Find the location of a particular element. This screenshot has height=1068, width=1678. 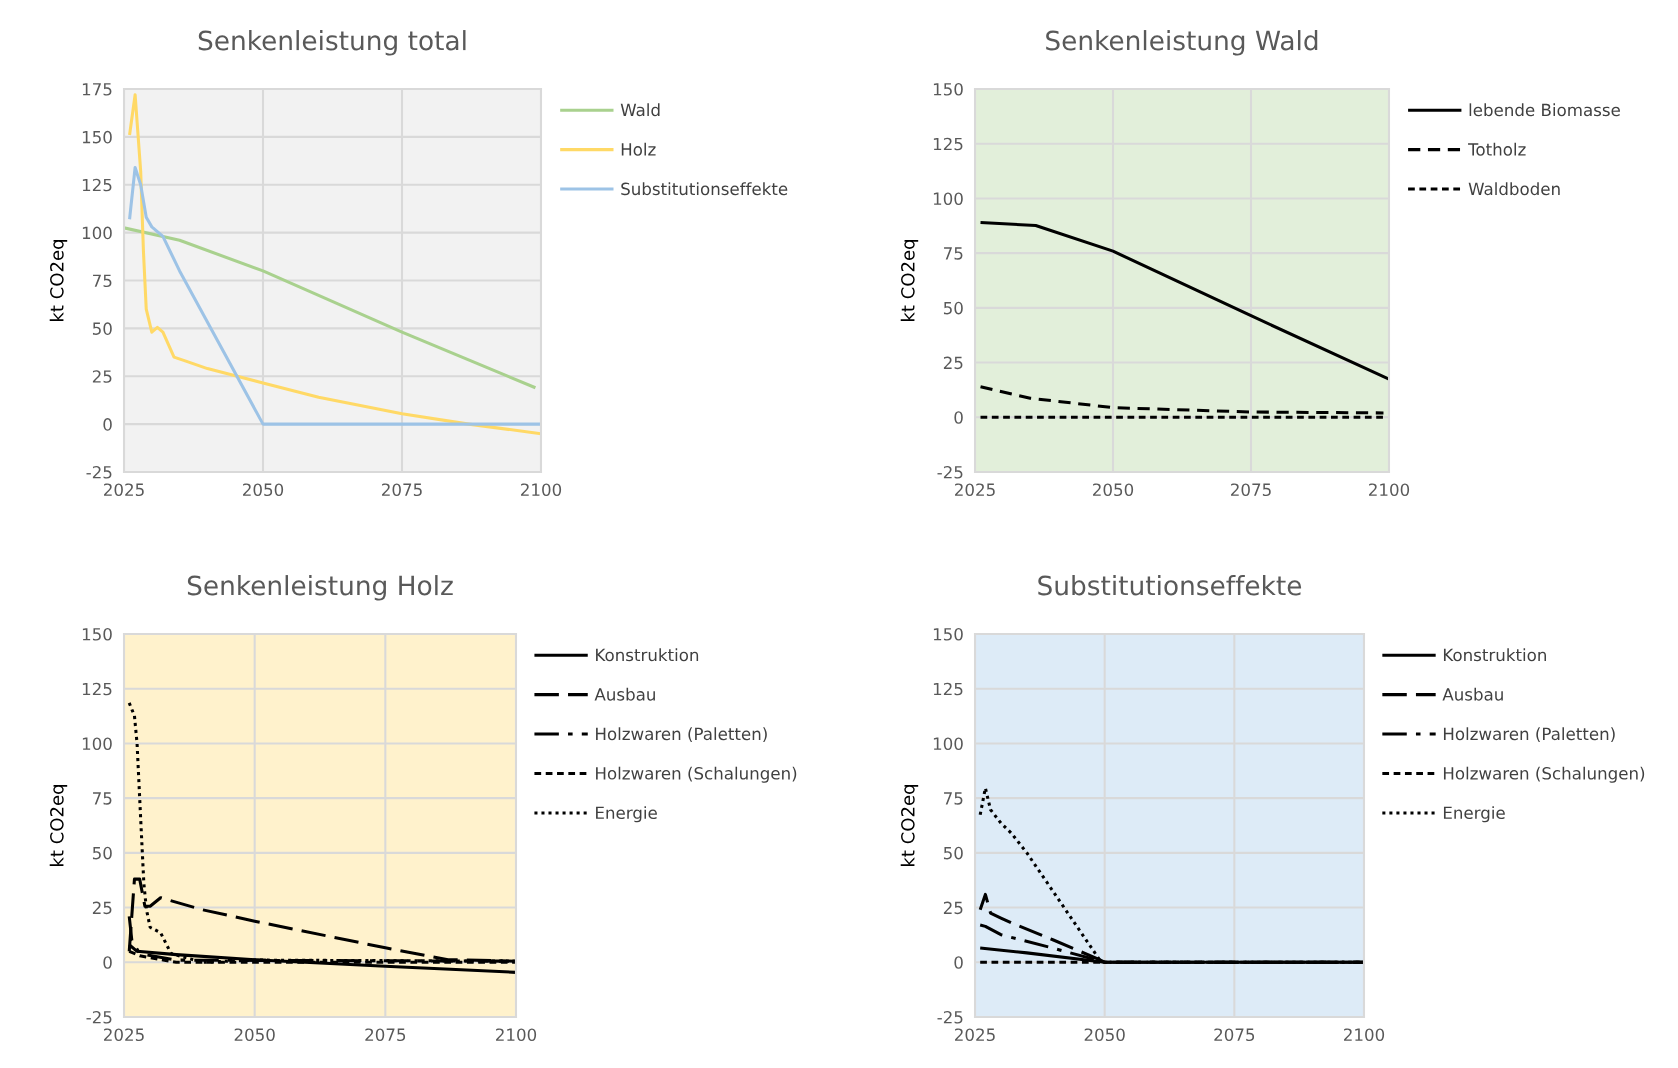

legend-label: lebende Biomasse is located at coordinates (1544, 110).